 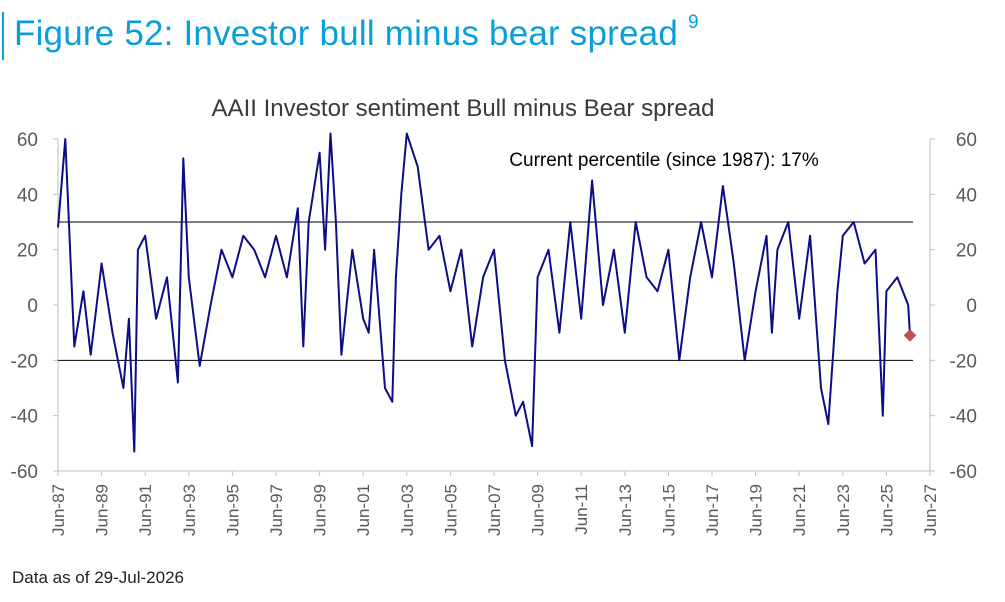 I want to click on y-tick-label-left: 60, so click(x=27, y=140).